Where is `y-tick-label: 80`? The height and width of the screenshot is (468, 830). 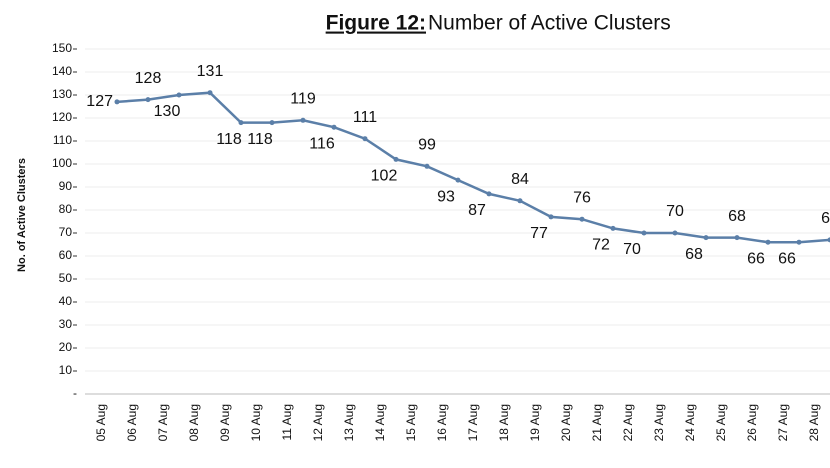 y-tick-label: 80 is located at coordinates (66, 209).